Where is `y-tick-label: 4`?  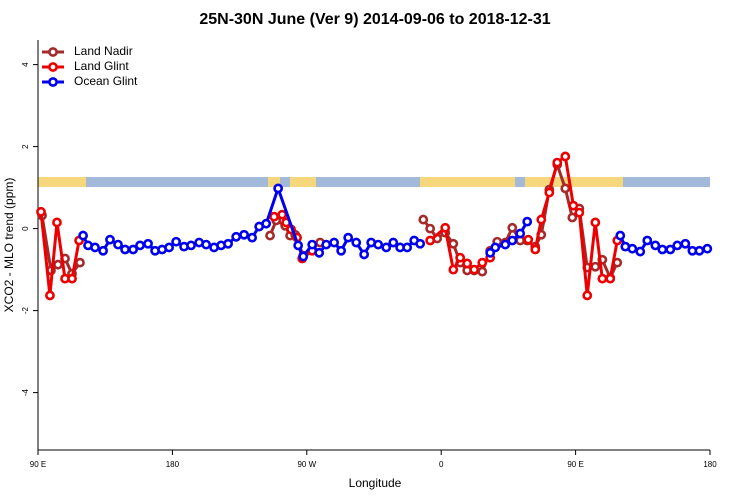
y-tick-label: 4 is located at coordinates (25, 64).